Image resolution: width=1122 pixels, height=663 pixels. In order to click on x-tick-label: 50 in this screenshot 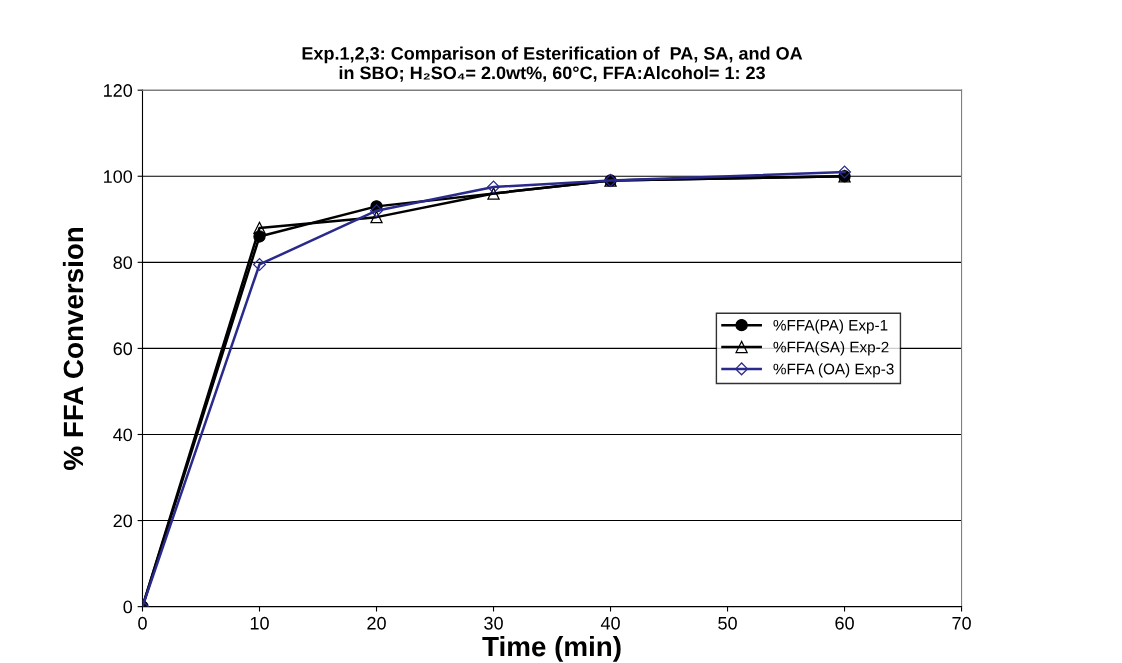, I will do `click(727, 623)`.